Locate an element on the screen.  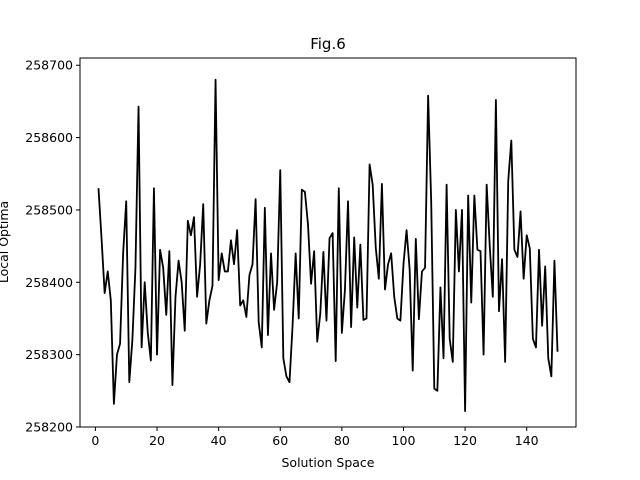
y-axis: 258200 258300 258400 258500 258600 258700 is located at coordinates (52, 246).